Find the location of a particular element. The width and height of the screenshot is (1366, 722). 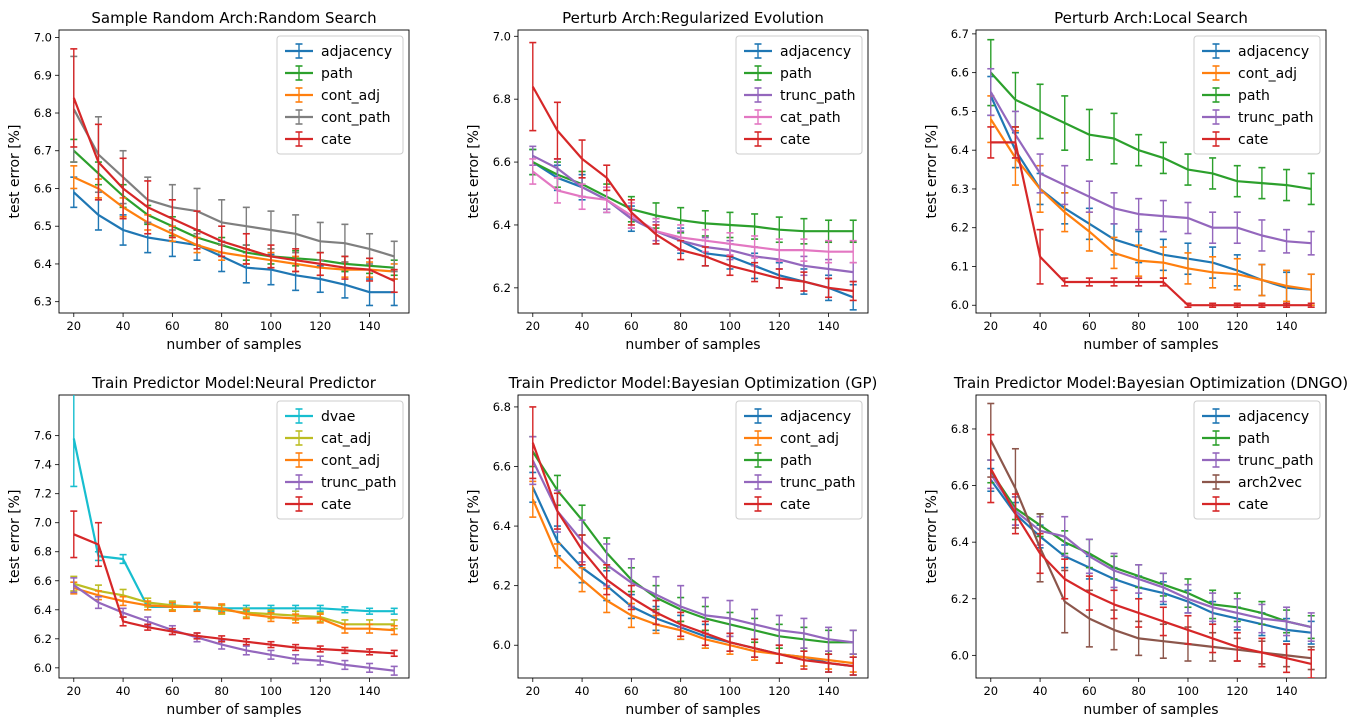

chart-title: Sample Random Arch:Random Search is located at coordinates (233, 18).